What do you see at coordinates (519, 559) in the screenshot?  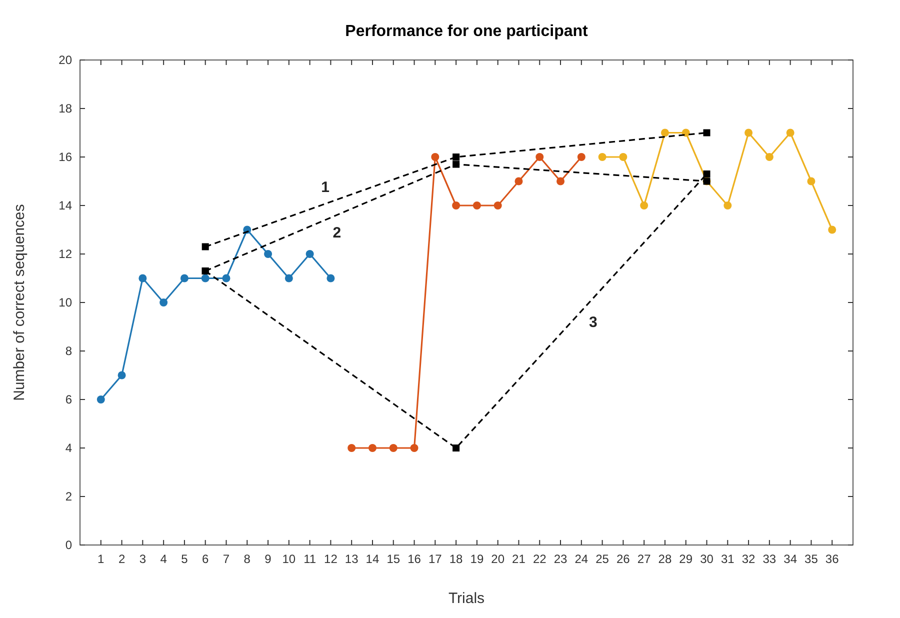 I see `x-tick-label: 21` at bounding box center [519, 559].